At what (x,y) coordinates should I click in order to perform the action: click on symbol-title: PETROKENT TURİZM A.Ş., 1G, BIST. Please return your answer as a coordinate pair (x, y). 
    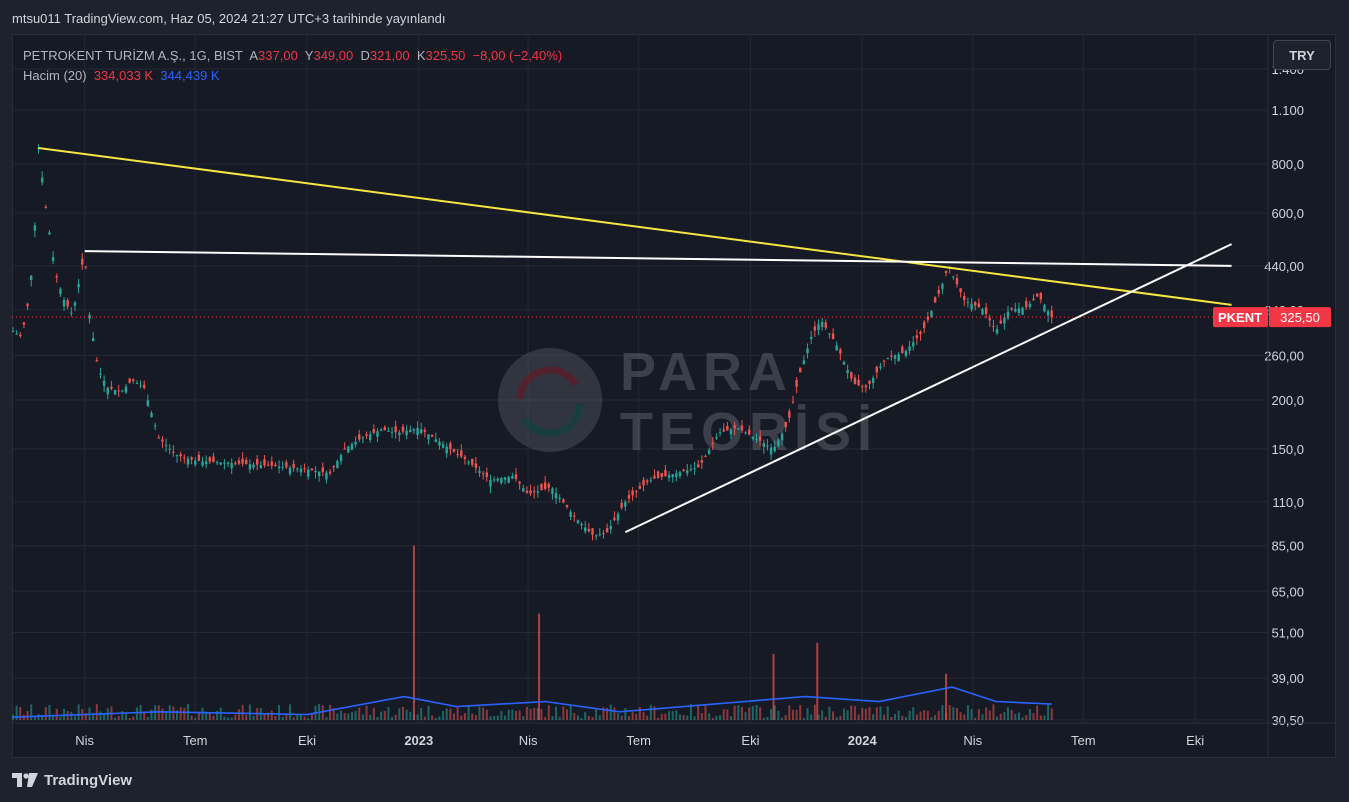
    Looking at the image, I should click on (133, 55).